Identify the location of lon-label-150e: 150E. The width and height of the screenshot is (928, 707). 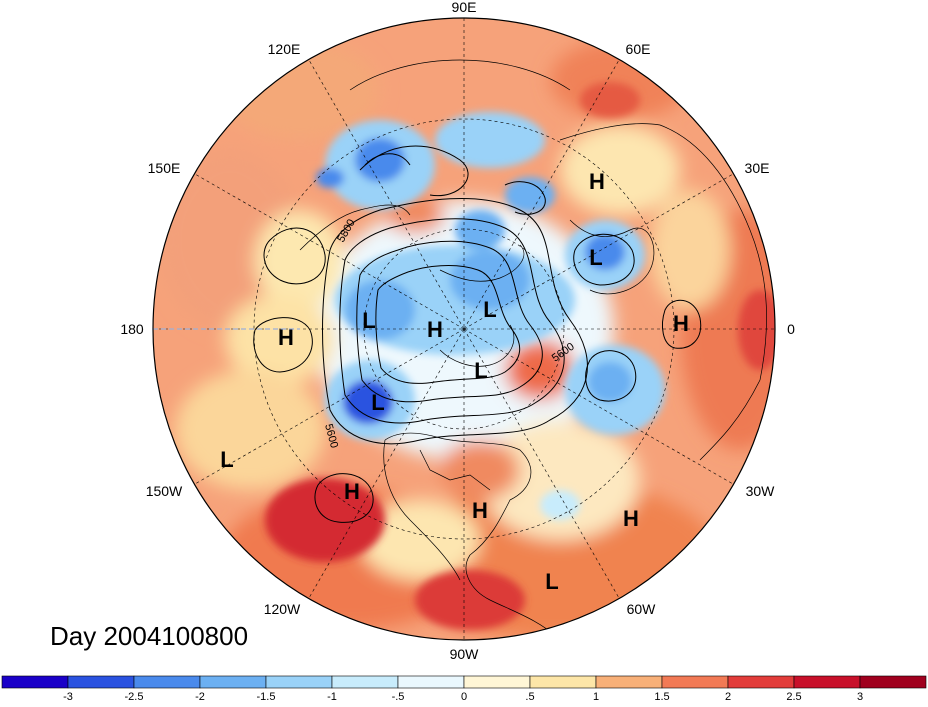
(164, 168).